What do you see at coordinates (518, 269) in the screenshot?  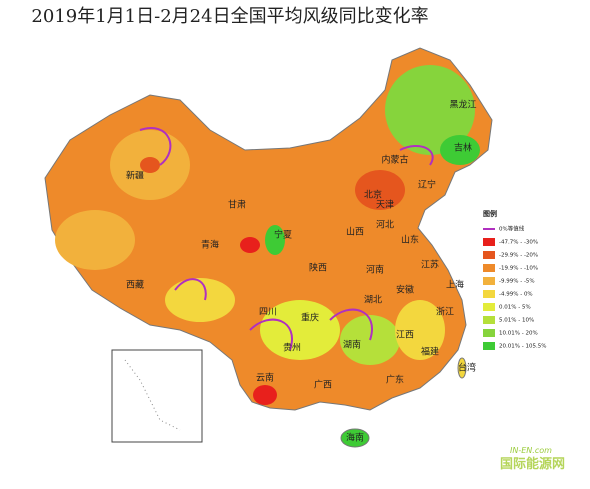 I see `legend-label: -19.9% - -10%` at bounding box center [518, 269].